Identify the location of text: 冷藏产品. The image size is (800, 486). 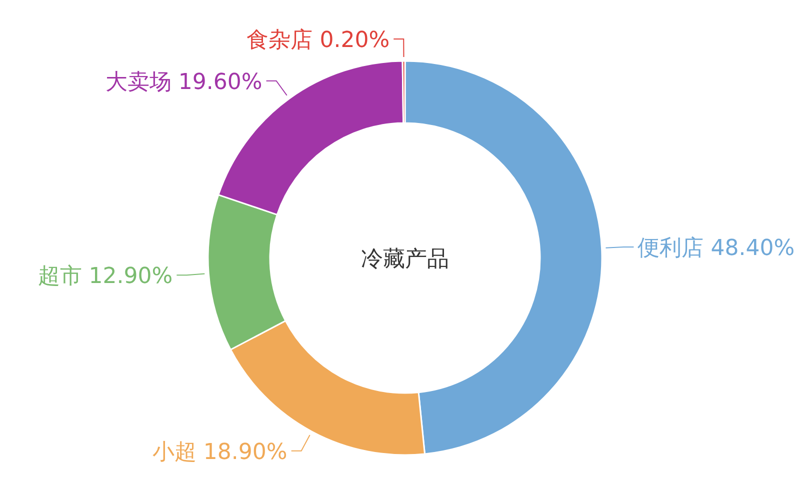
(405, 259).